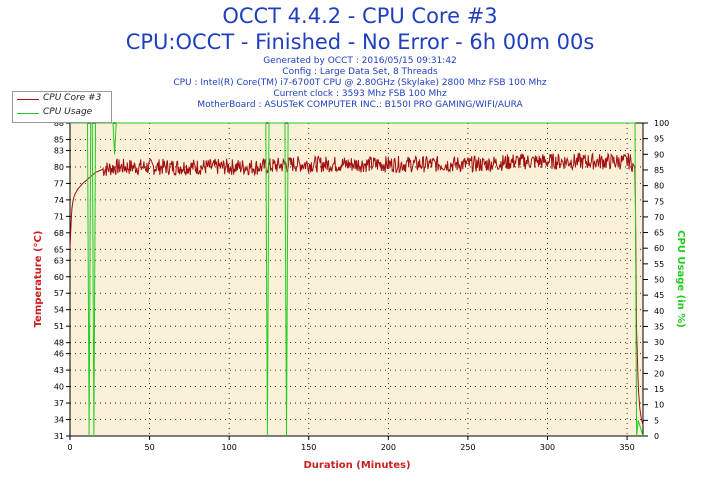 The height and width of the screenshot is (480, 720). I want to click on y-axis-label: Temperature (°C), so click(38, 279).